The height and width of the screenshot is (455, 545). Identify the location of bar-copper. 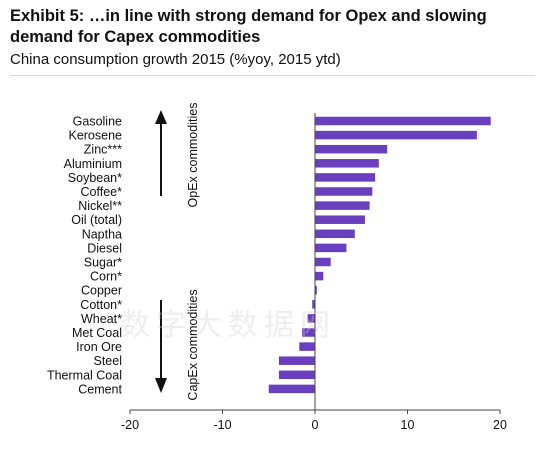
(316, 290).